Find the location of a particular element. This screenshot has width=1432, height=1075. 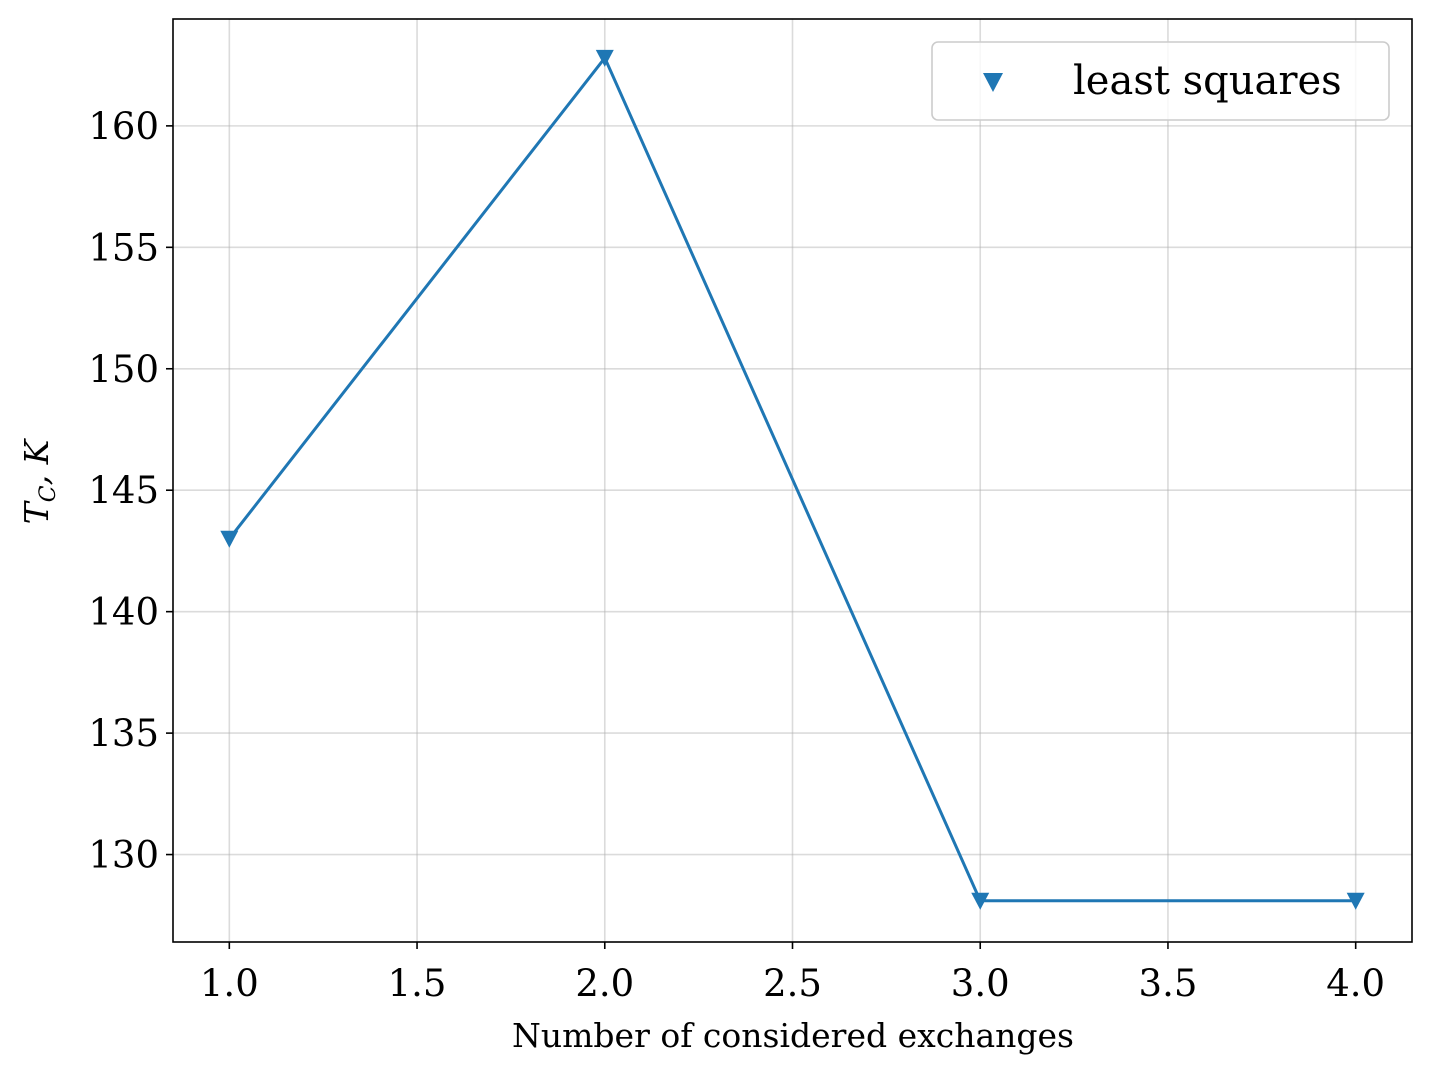

x-tick-label: 2.0 is located at coordinates (604, 983).